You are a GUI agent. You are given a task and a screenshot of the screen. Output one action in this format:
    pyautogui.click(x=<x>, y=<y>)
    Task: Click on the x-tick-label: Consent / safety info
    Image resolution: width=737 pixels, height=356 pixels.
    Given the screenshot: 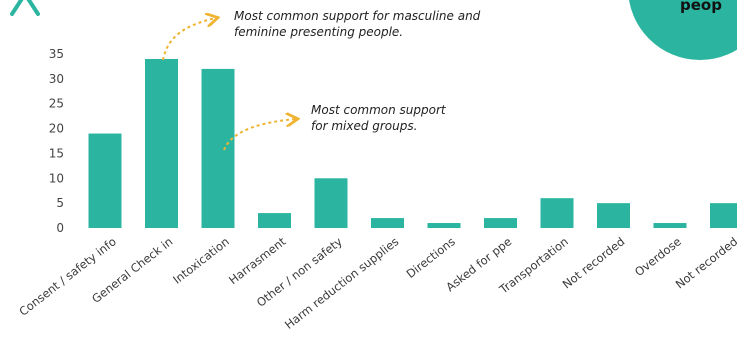 What is the action you would take?
    pyautogui.click(x=67, y=276)
    